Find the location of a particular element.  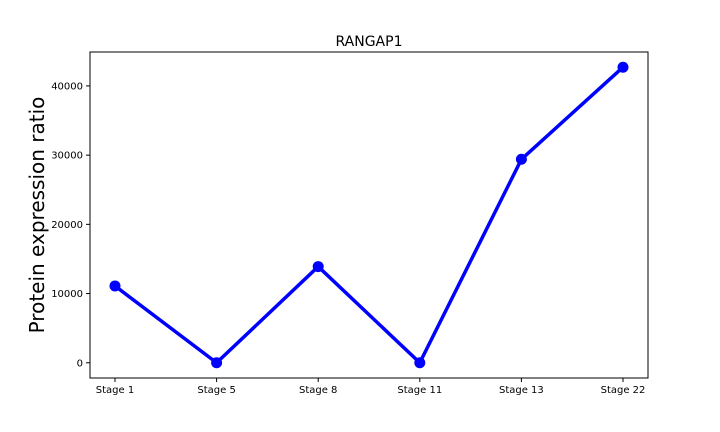

y-axis: 0 10000 20000 30000 40000 is located at coordinates (70, 225).